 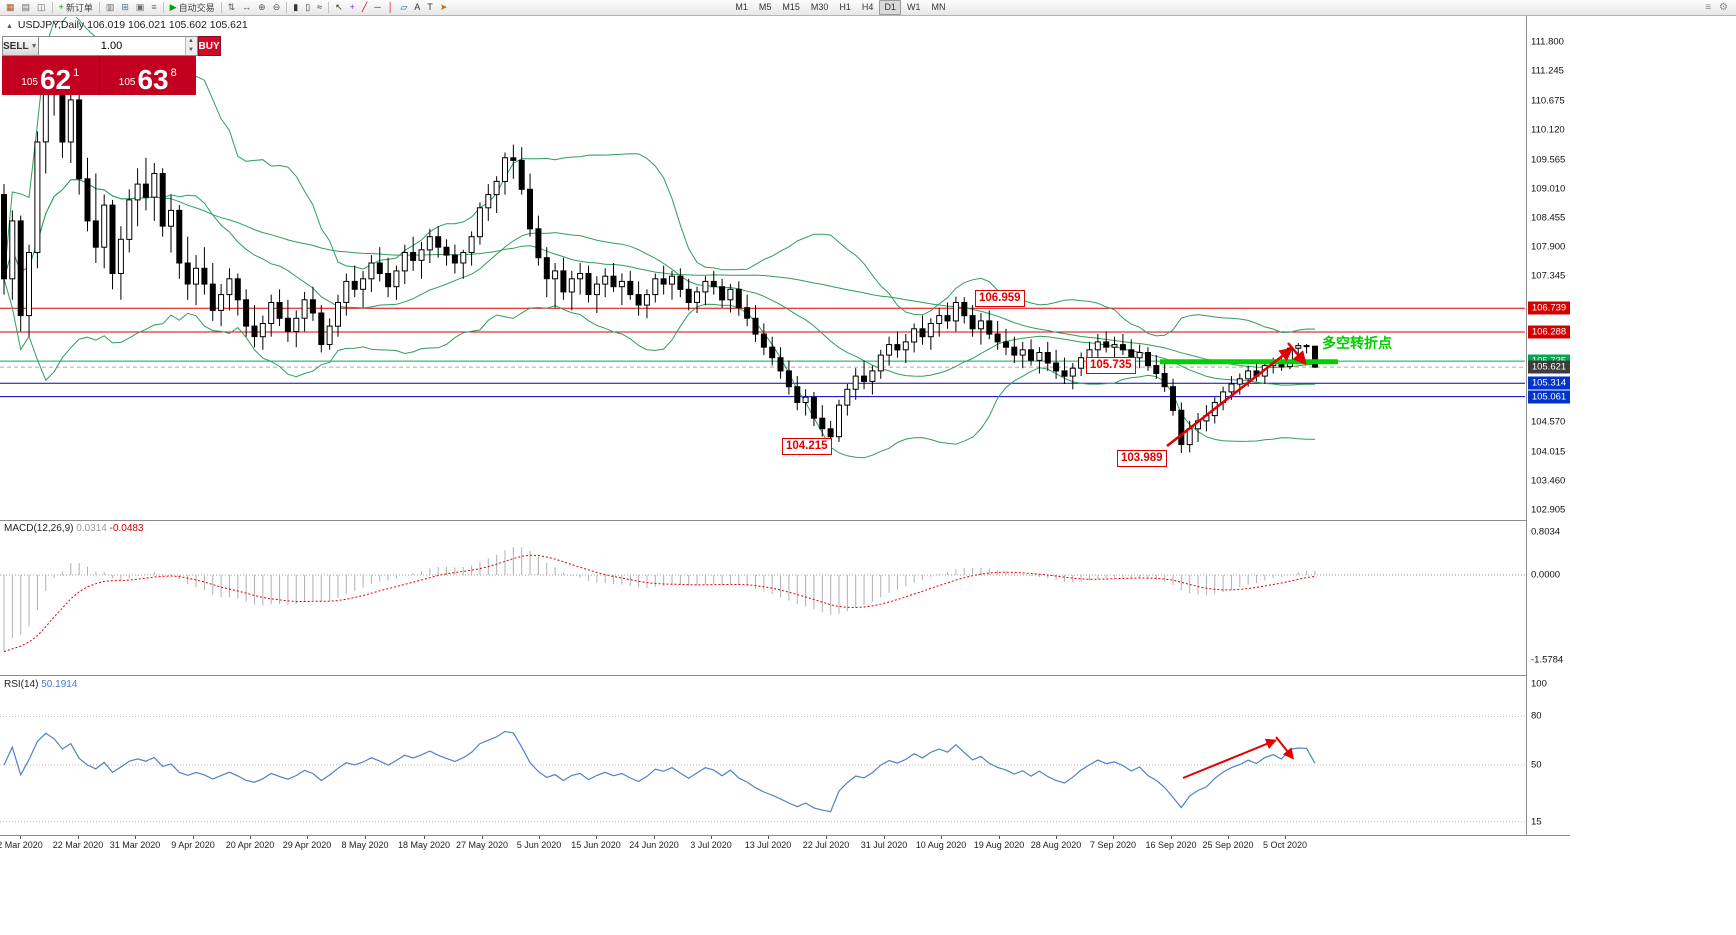 What do you see at coordinates (193, 845) in the screenshot?
I see `date-label: 9 Apr 2020` at bounding box center [193, 845].